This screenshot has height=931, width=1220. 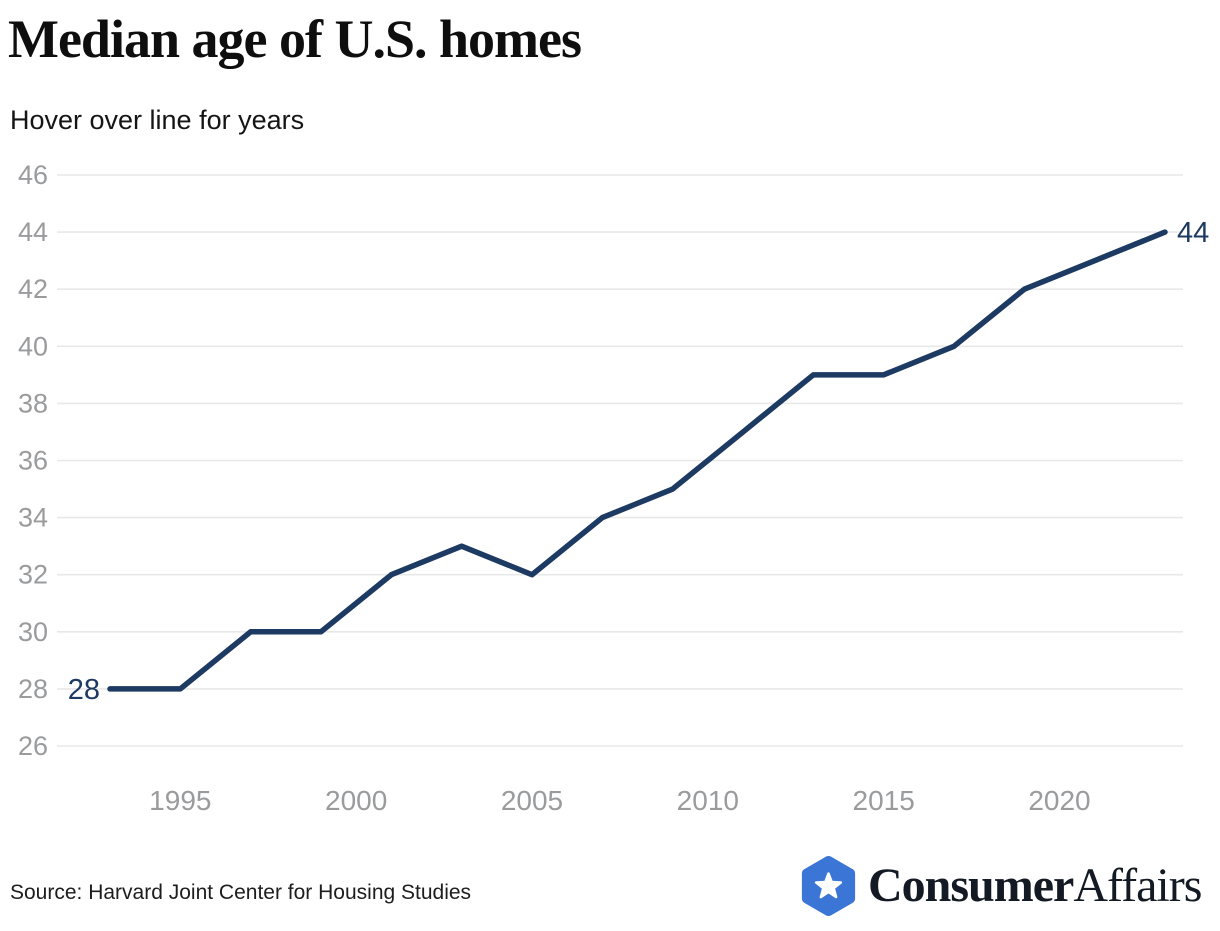 I want to click on y-axis-tick-label: 44, so click(x=33, y=232).